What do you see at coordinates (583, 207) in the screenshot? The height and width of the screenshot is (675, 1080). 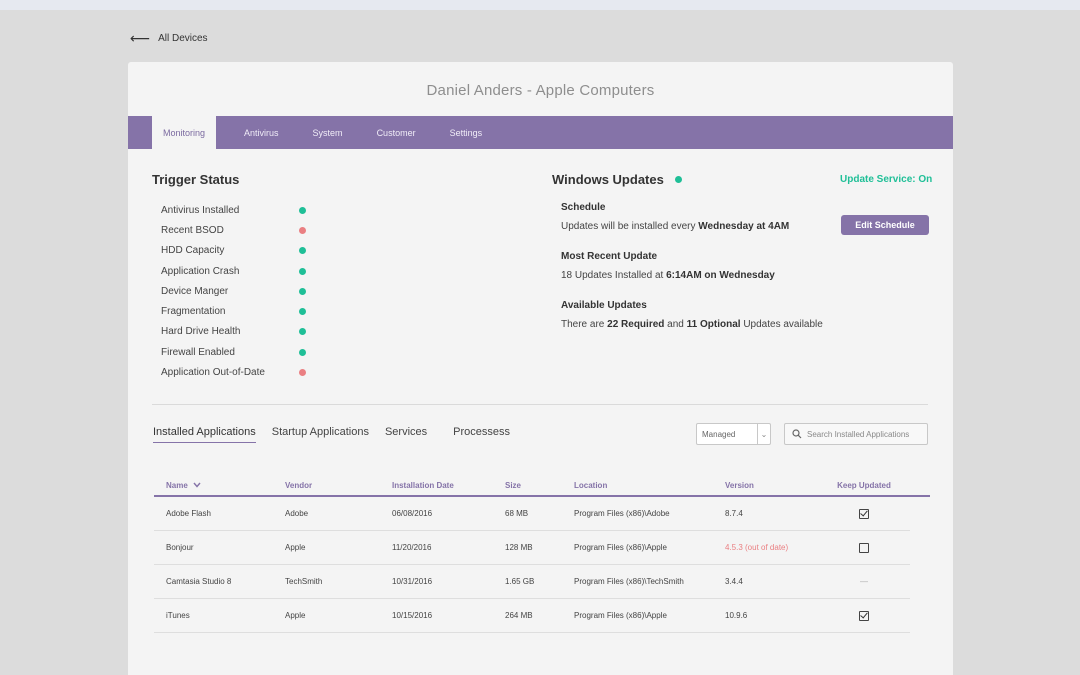 I see `schedule-heading: Schedule` at bounding box center [583, 207].